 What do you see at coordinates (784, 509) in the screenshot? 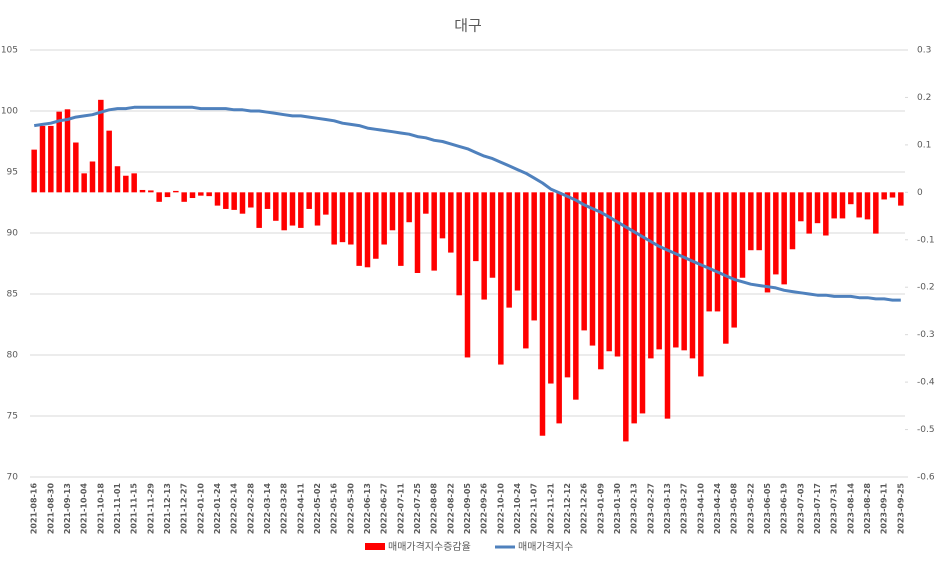
I see `x-tick-label: 2023-06-19` at bounding box center [784, 509].